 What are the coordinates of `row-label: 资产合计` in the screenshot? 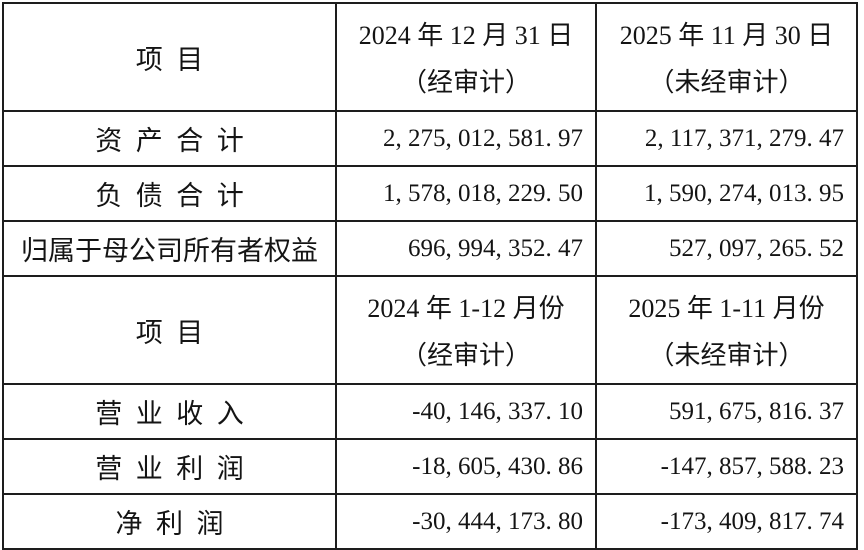 It's located at (176, 141).